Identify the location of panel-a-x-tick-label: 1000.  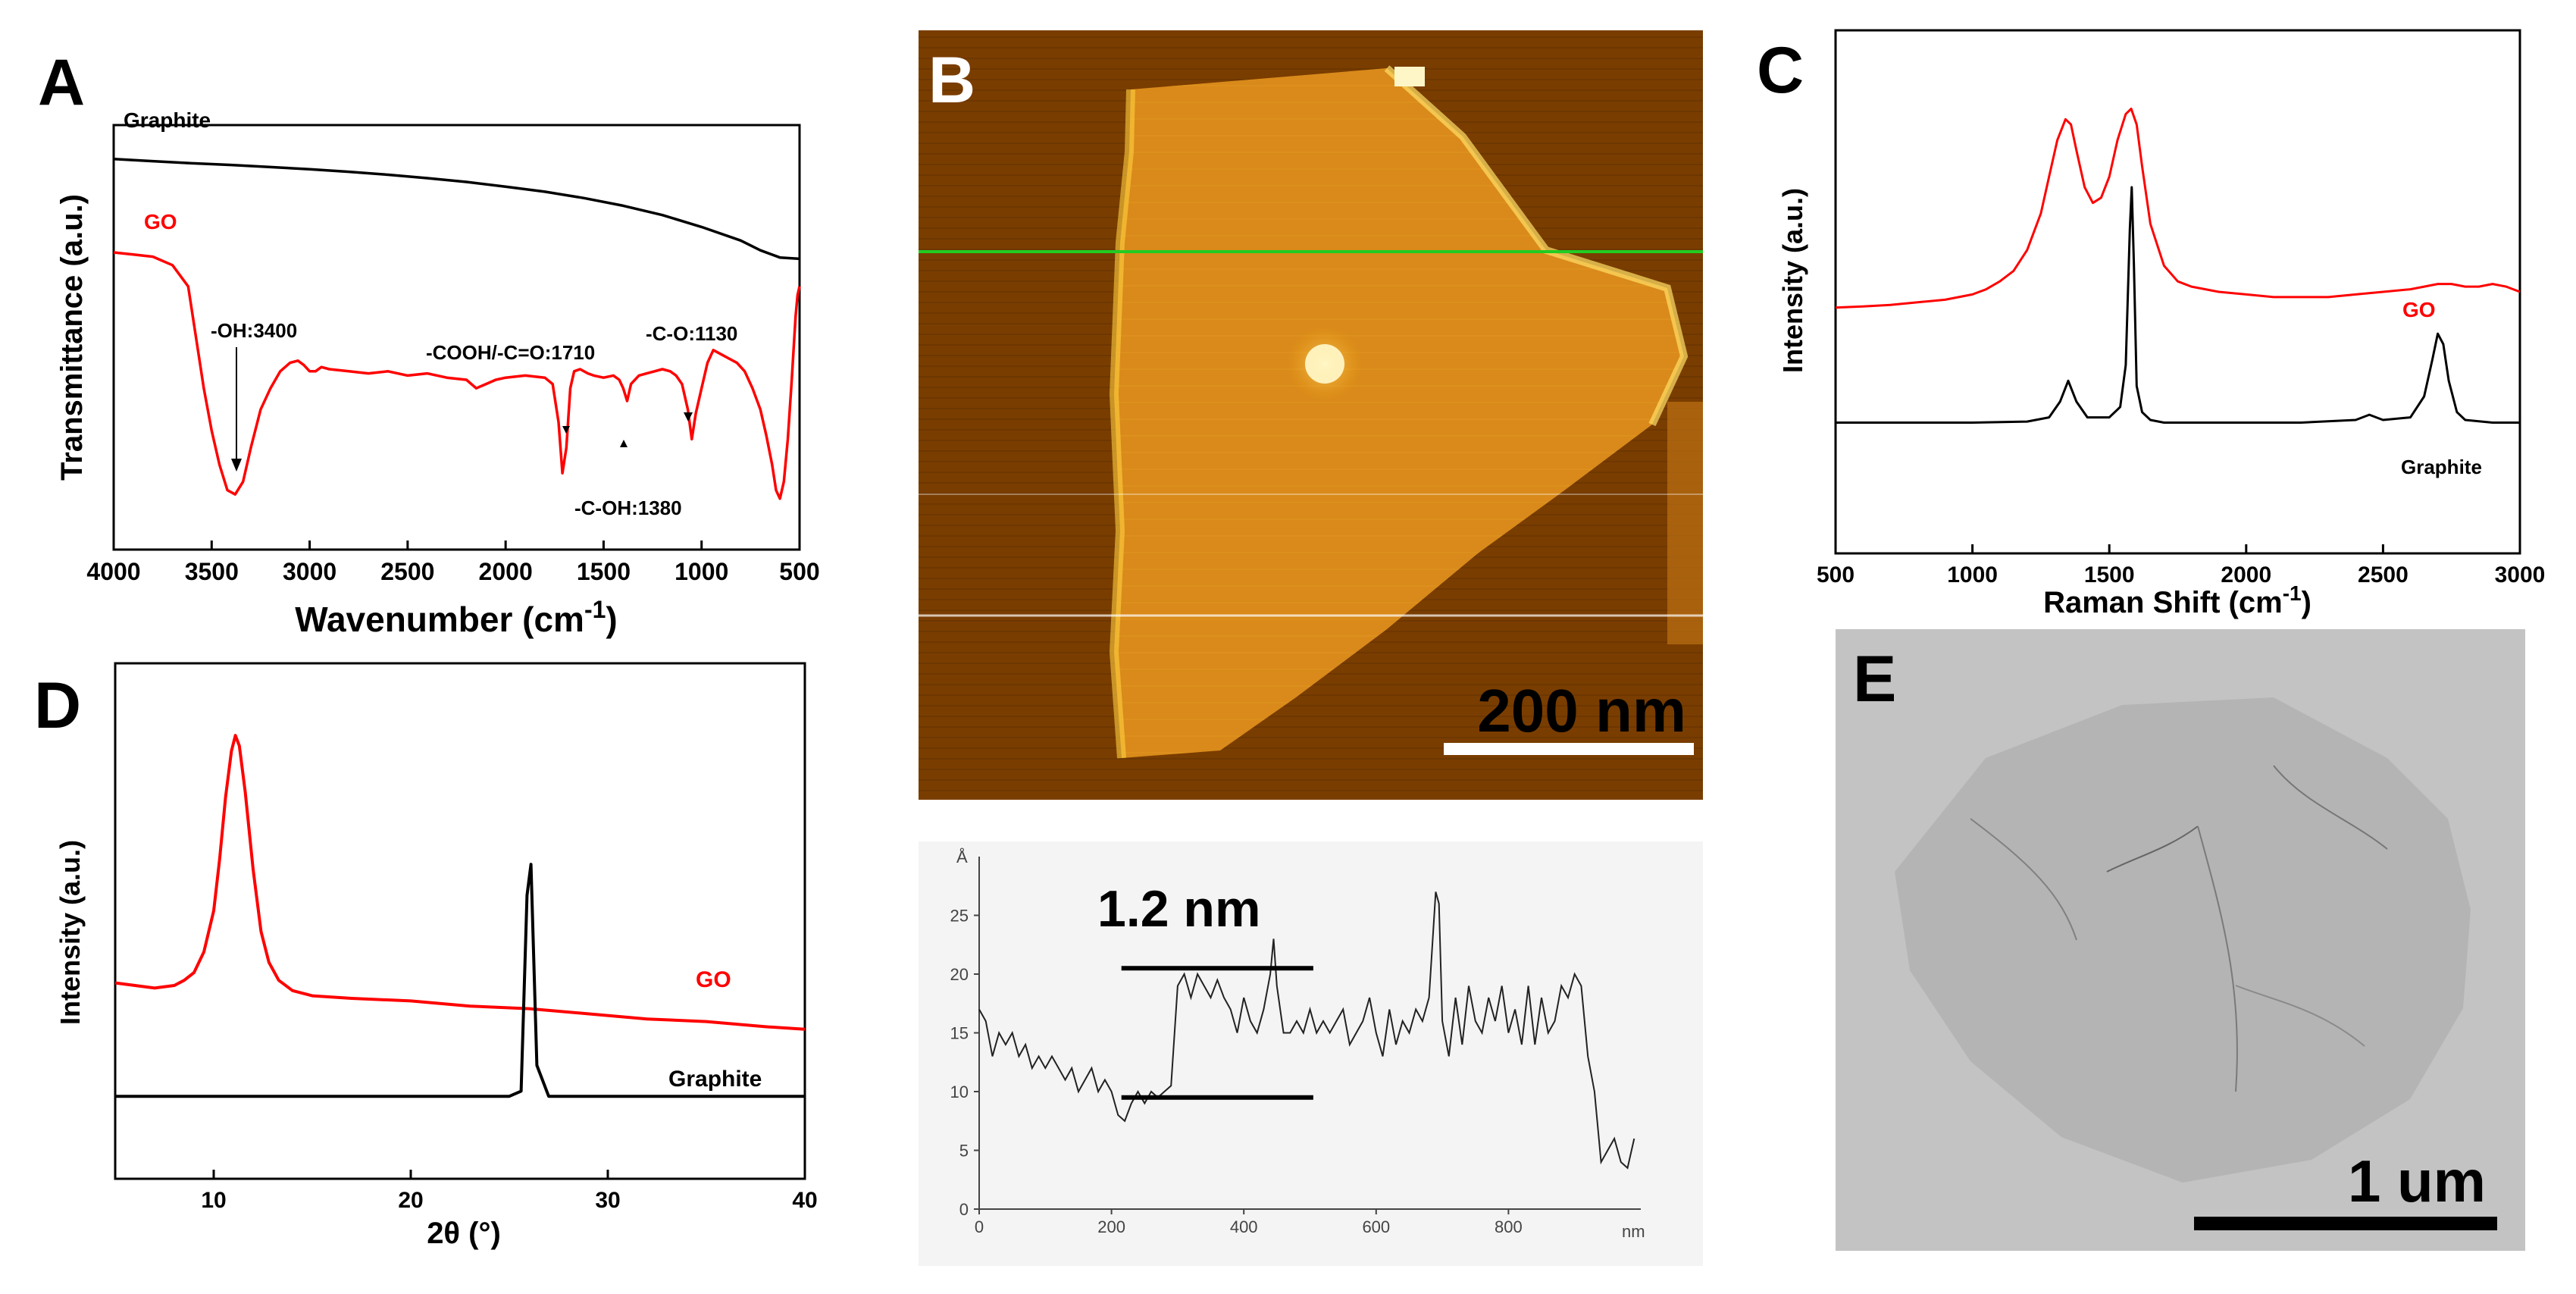
(701, 571).